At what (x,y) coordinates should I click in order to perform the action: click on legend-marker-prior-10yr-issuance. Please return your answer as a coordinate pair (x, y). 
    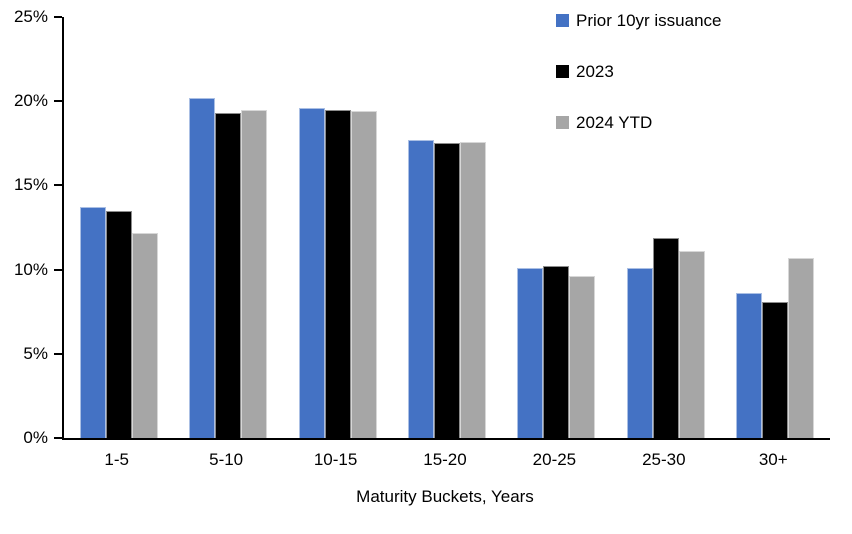
    Looking at the image, I should click on (562, 20).